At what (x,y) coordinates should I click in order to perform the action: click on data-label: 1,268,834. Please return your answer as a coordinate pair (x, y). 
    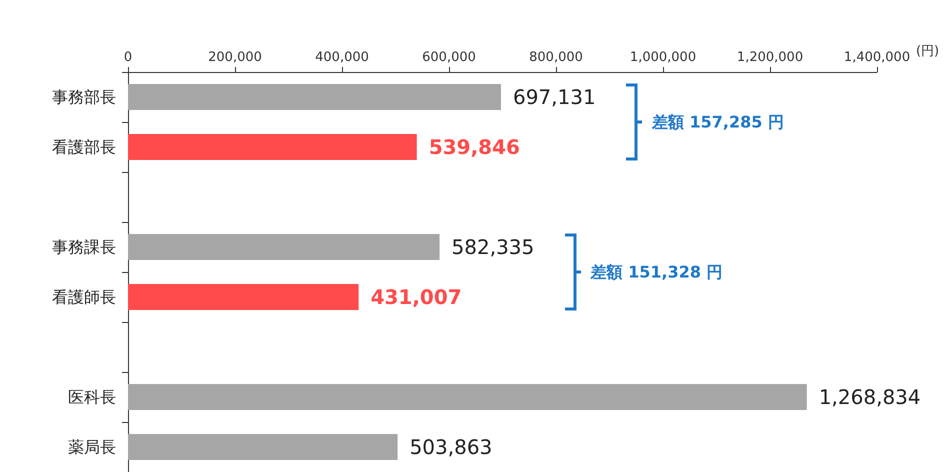
    Looking at the image, I should click on (869, 397).